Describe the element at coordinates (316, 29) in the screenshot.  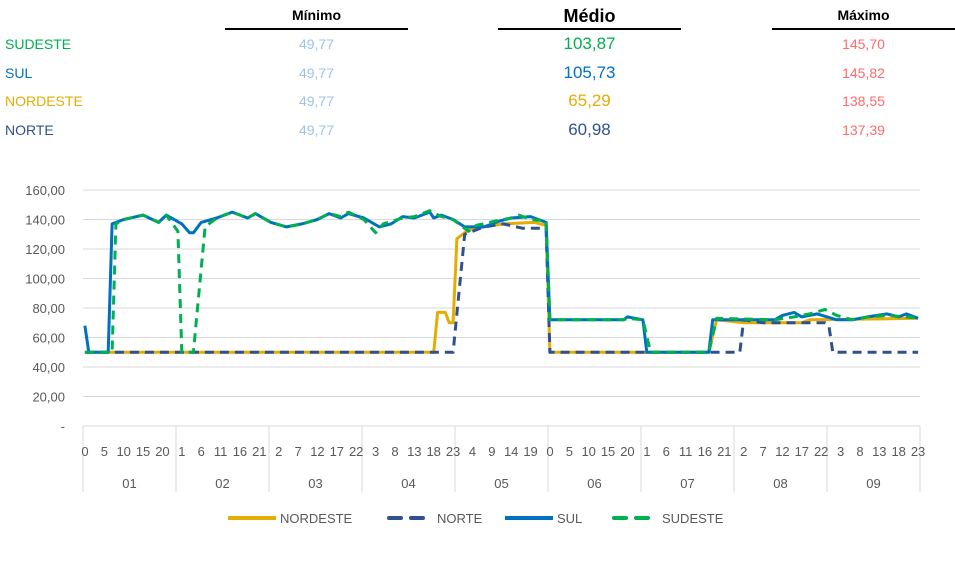
I see `header-min-underline` at that location.